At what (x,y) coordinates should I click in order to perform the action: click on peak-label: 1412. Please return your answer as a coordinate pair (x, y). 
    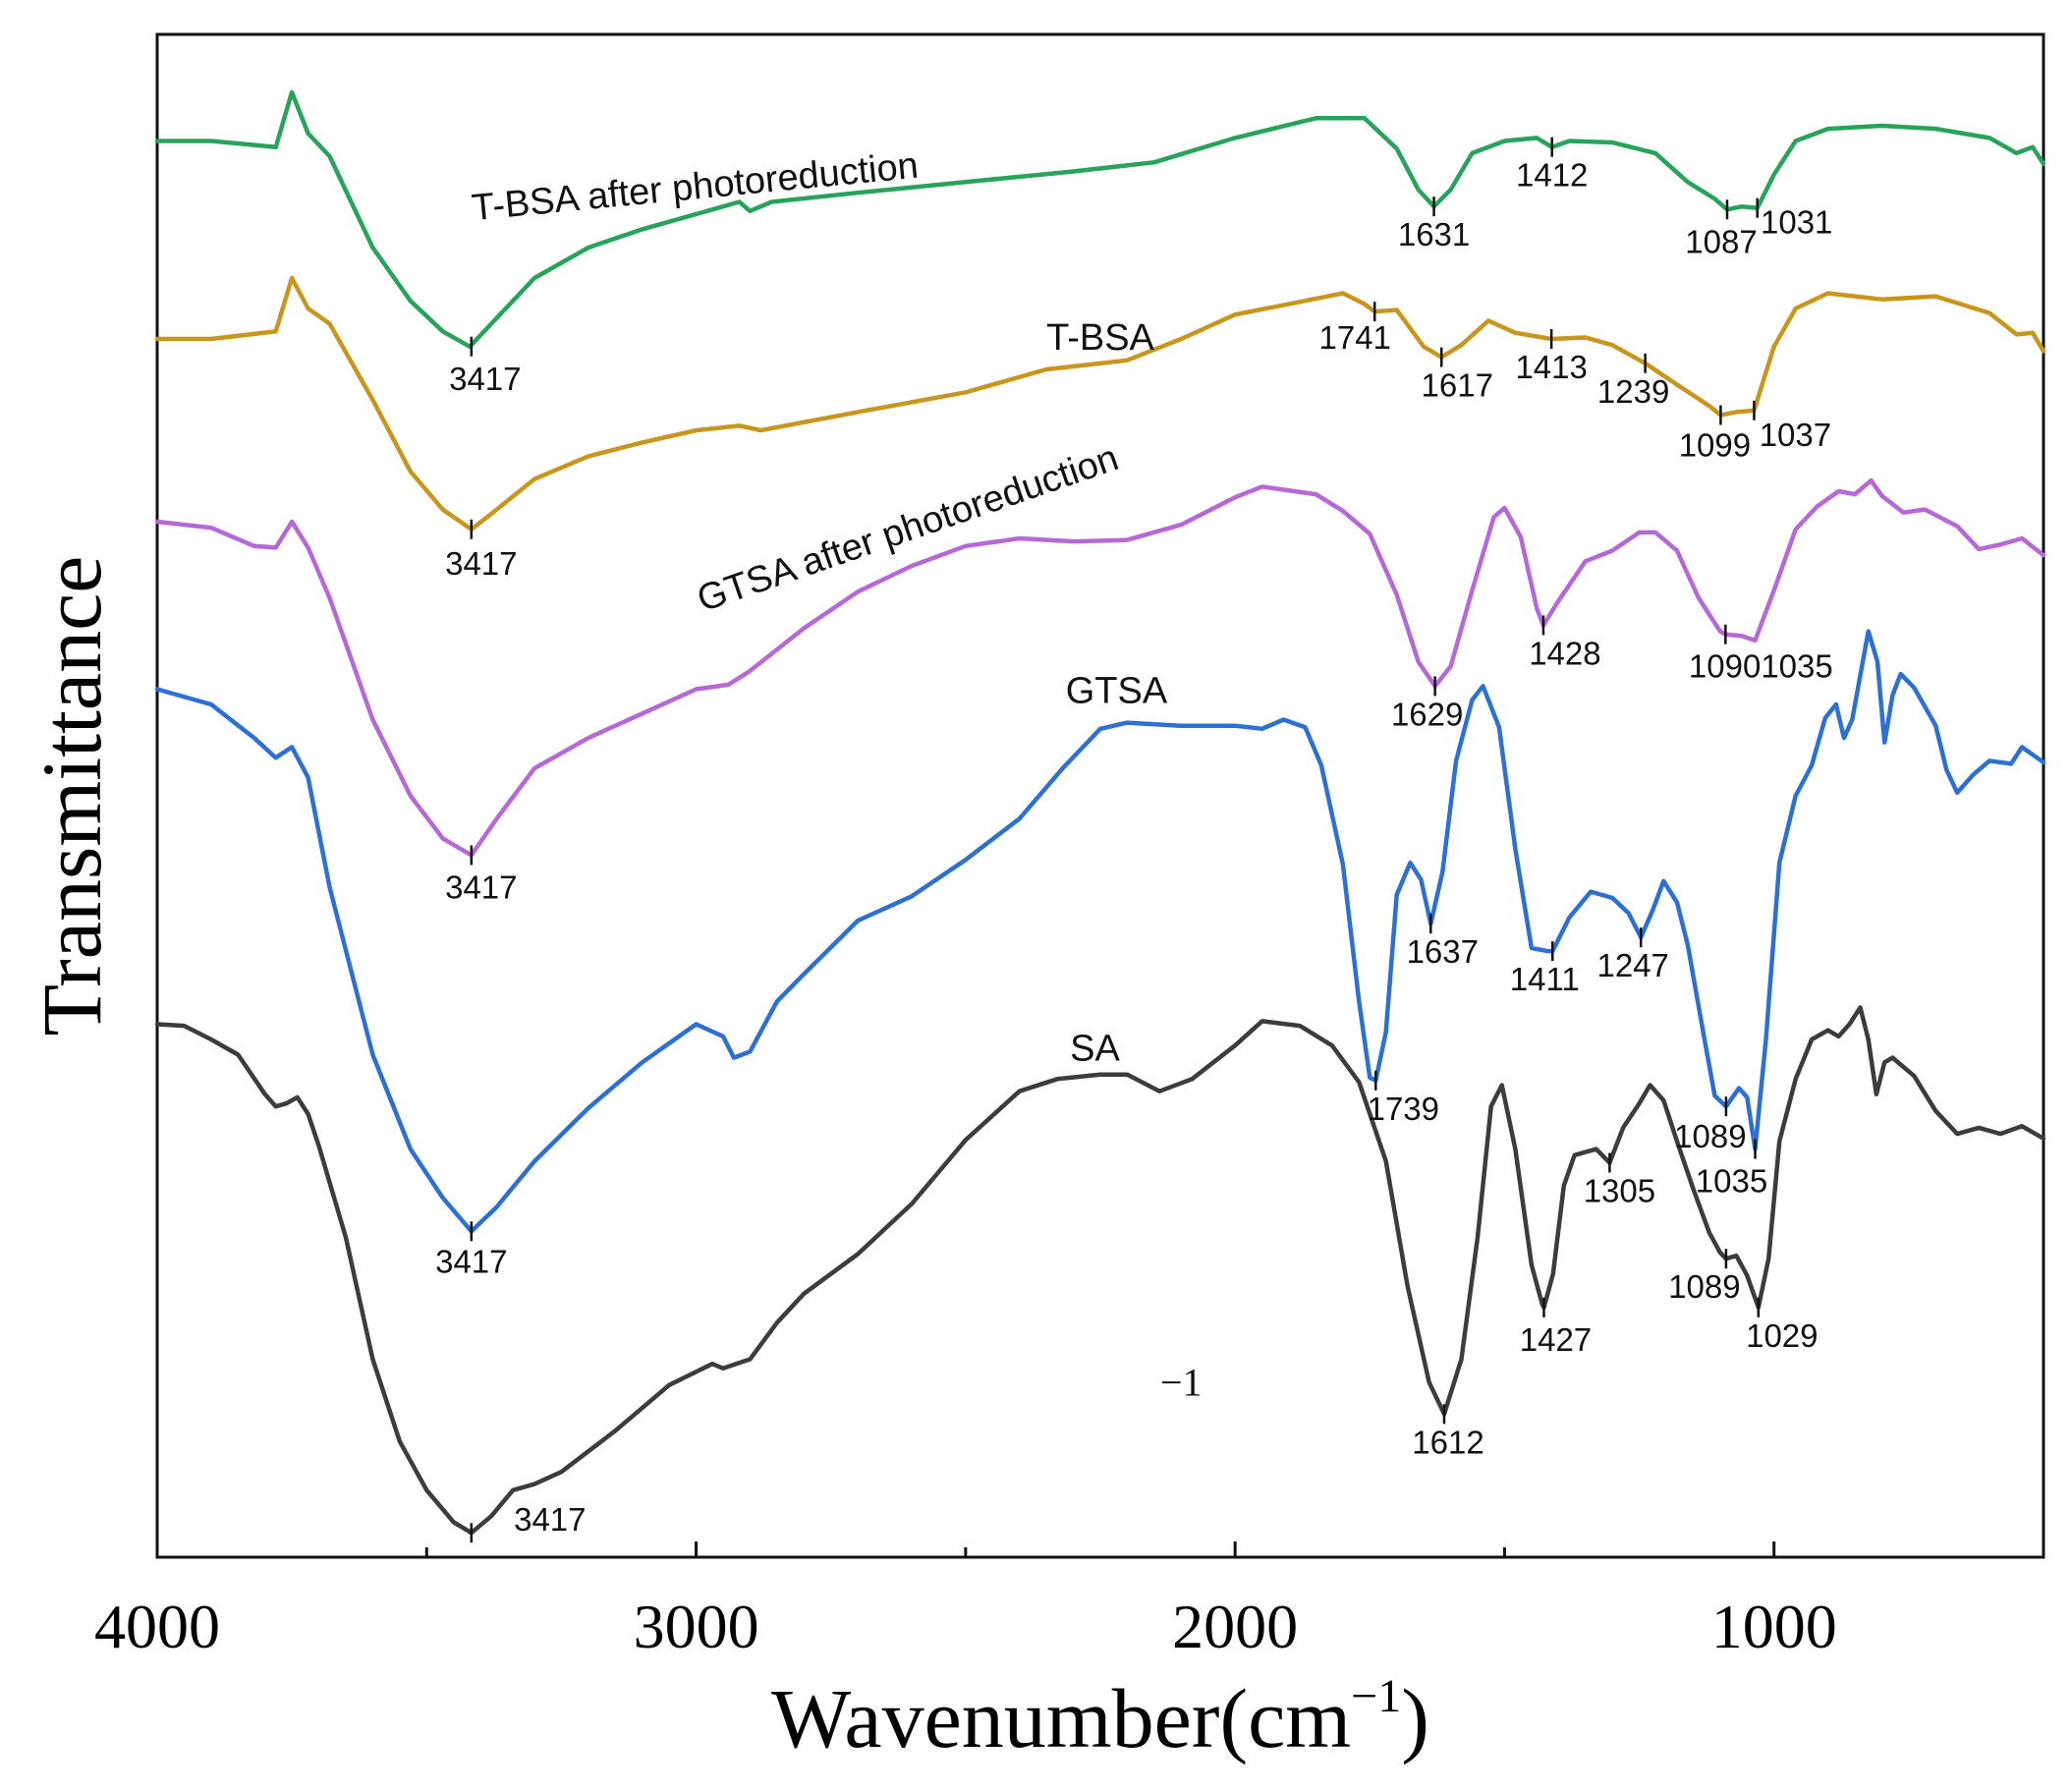
    Looking at the image, I should click on (1552, 175).